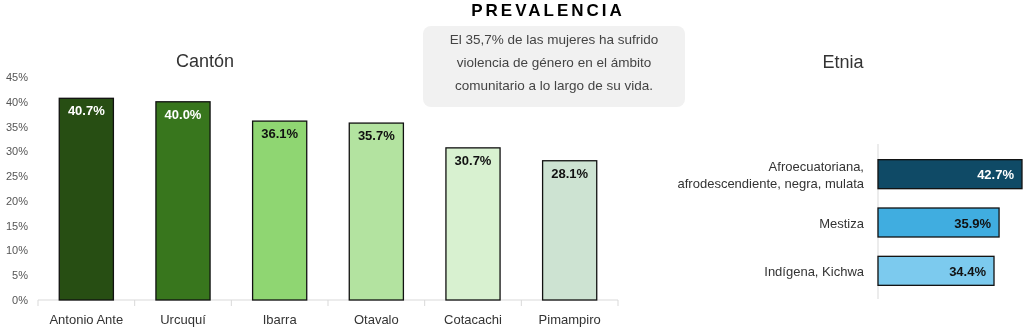 The width and height of the screenshot is (1024, 333). I want to click on y-tick-label: Indígena, Kichwa, so click(814, 271).